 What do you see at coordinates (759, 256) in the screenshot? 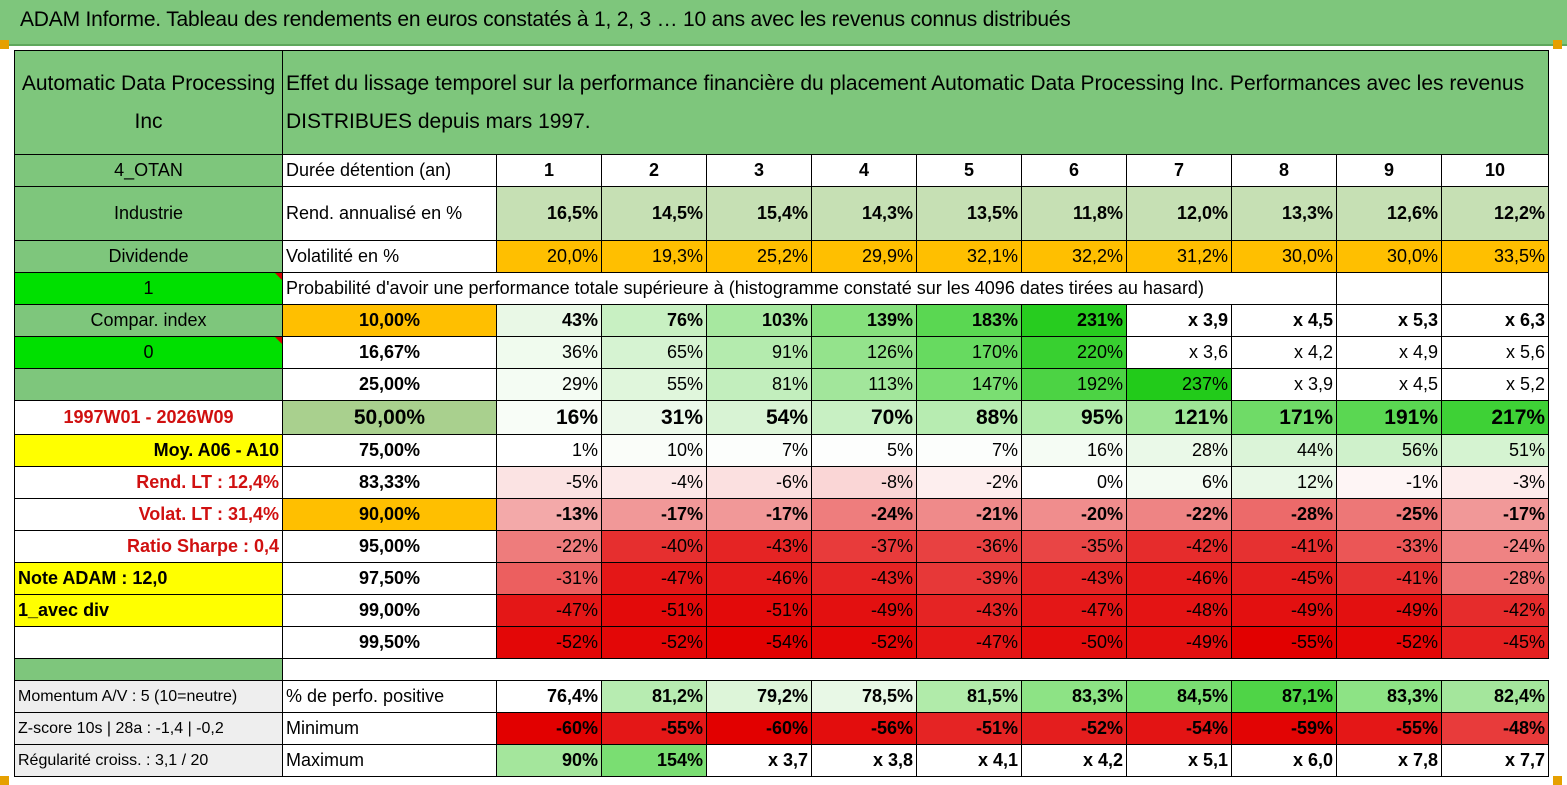
I see `volatility-value: 25,2%` at bounding box center [759, 256].